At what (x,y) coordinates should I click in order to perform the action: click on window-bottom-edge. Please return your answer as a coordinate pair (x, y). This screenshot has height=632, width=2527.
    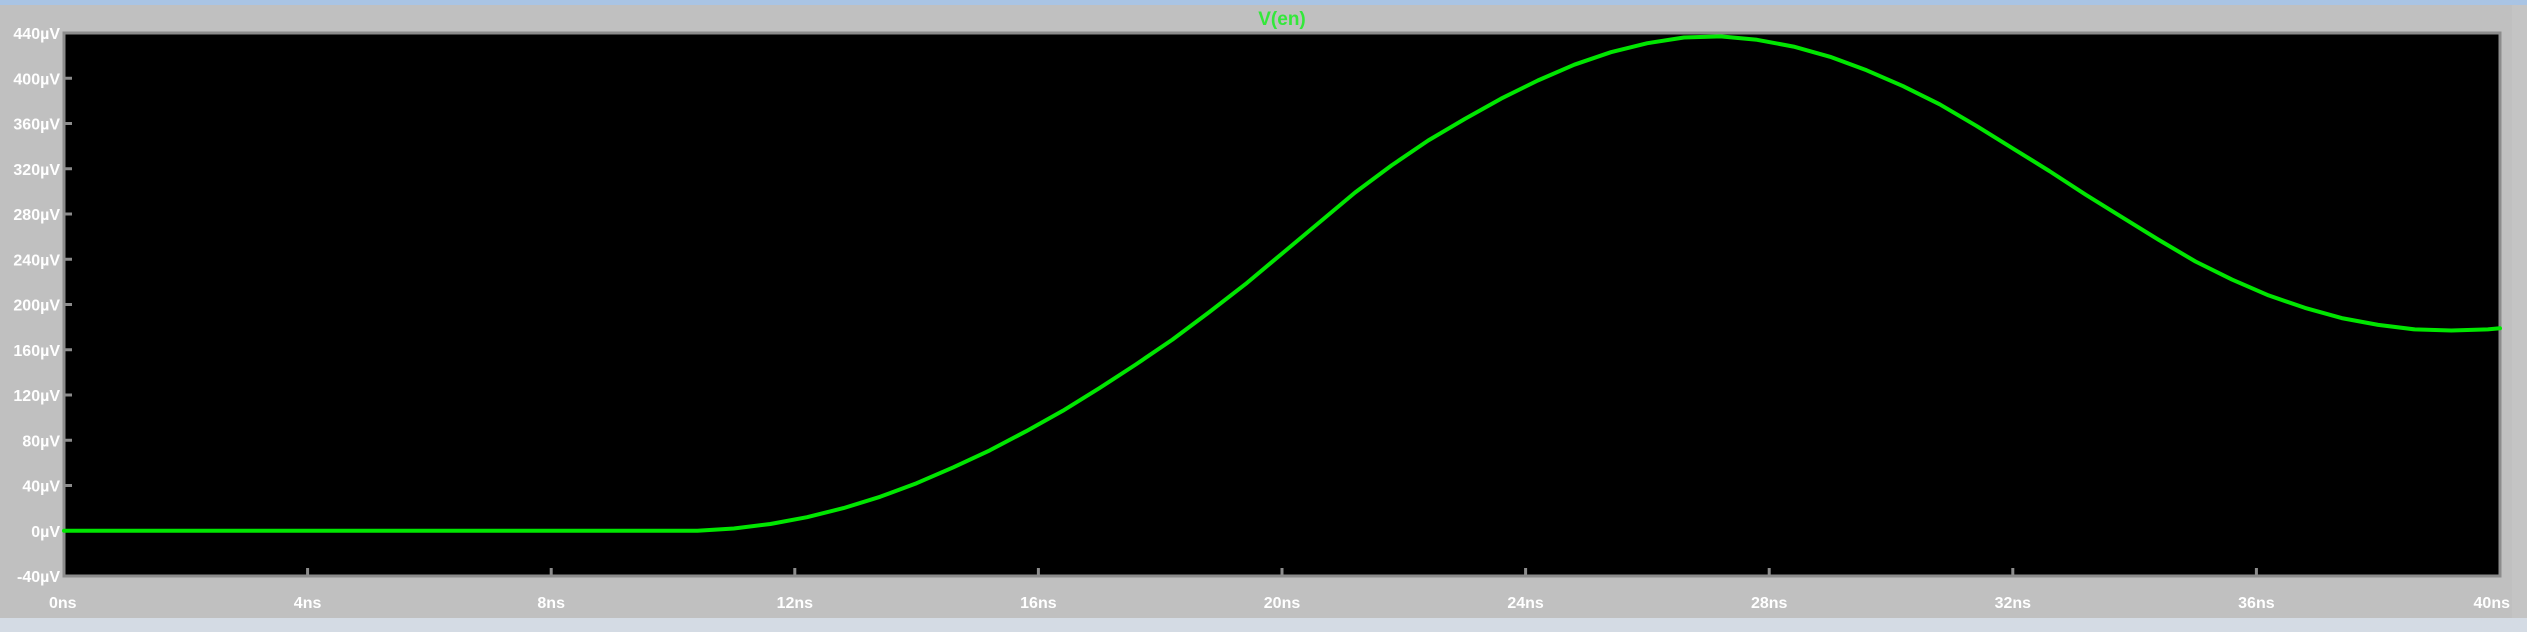
    Looking at the image, I should click on (1263, 625).